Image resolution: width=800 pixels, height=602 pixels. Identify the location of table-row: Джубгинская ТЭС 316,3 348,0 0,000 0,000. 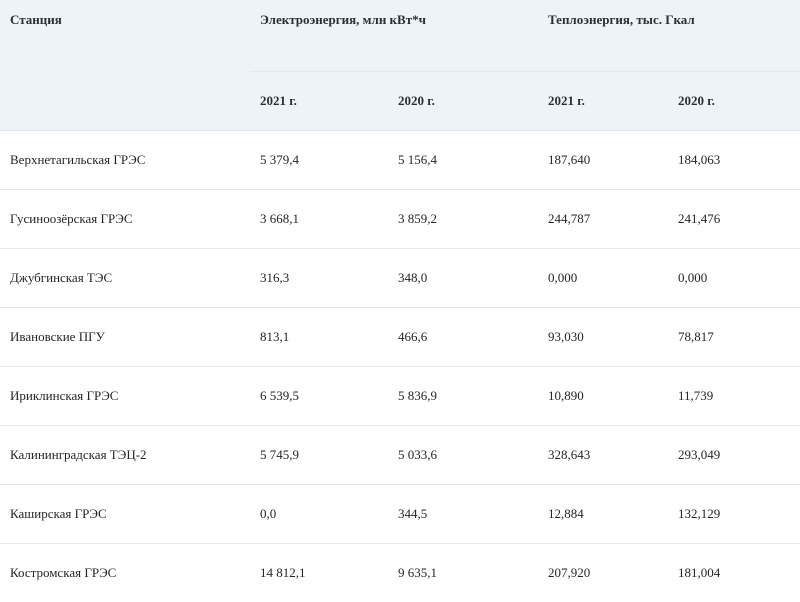
(400, 278).